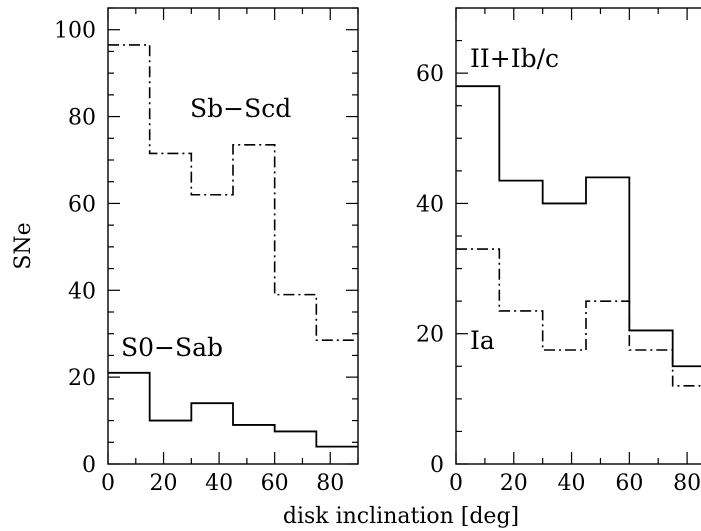 This screenshot has width=701, height=531. What do you see at coordinates (240, 108) in the screenshot?
I see `left-series-label-sb-scd: Sb−Scd` at bounding box center [240, 108].